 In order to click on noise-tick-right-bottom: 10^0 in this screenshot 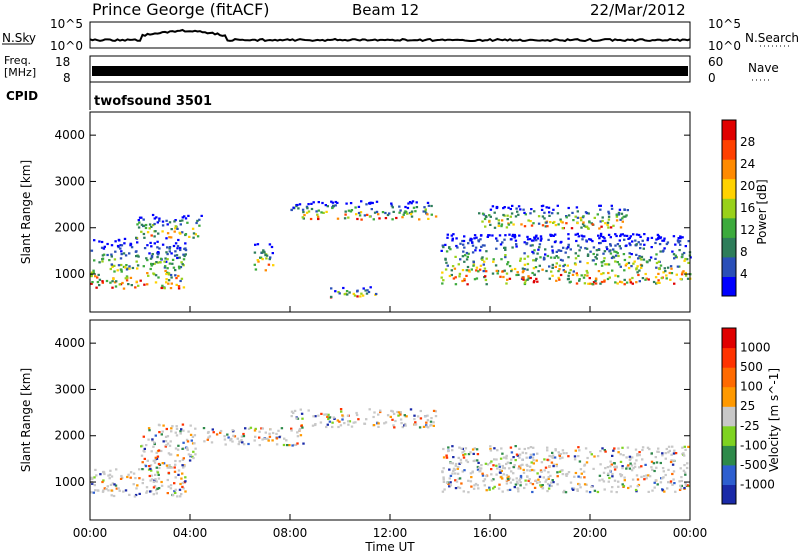, I will do `click(724, 46)`.